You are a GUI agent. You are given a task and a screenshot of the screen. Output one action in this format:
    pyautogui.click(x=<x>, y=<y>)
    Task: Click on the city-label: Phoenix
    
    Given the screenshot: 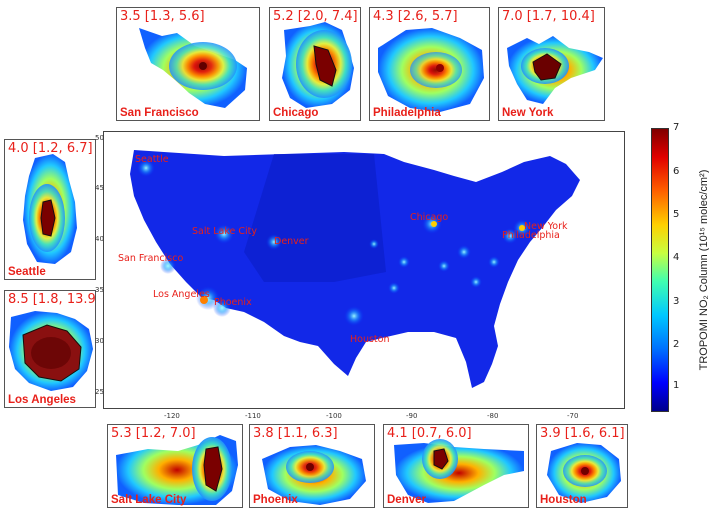 What is the action you would take?
    pyautogui.click(x=275, y=500)
    